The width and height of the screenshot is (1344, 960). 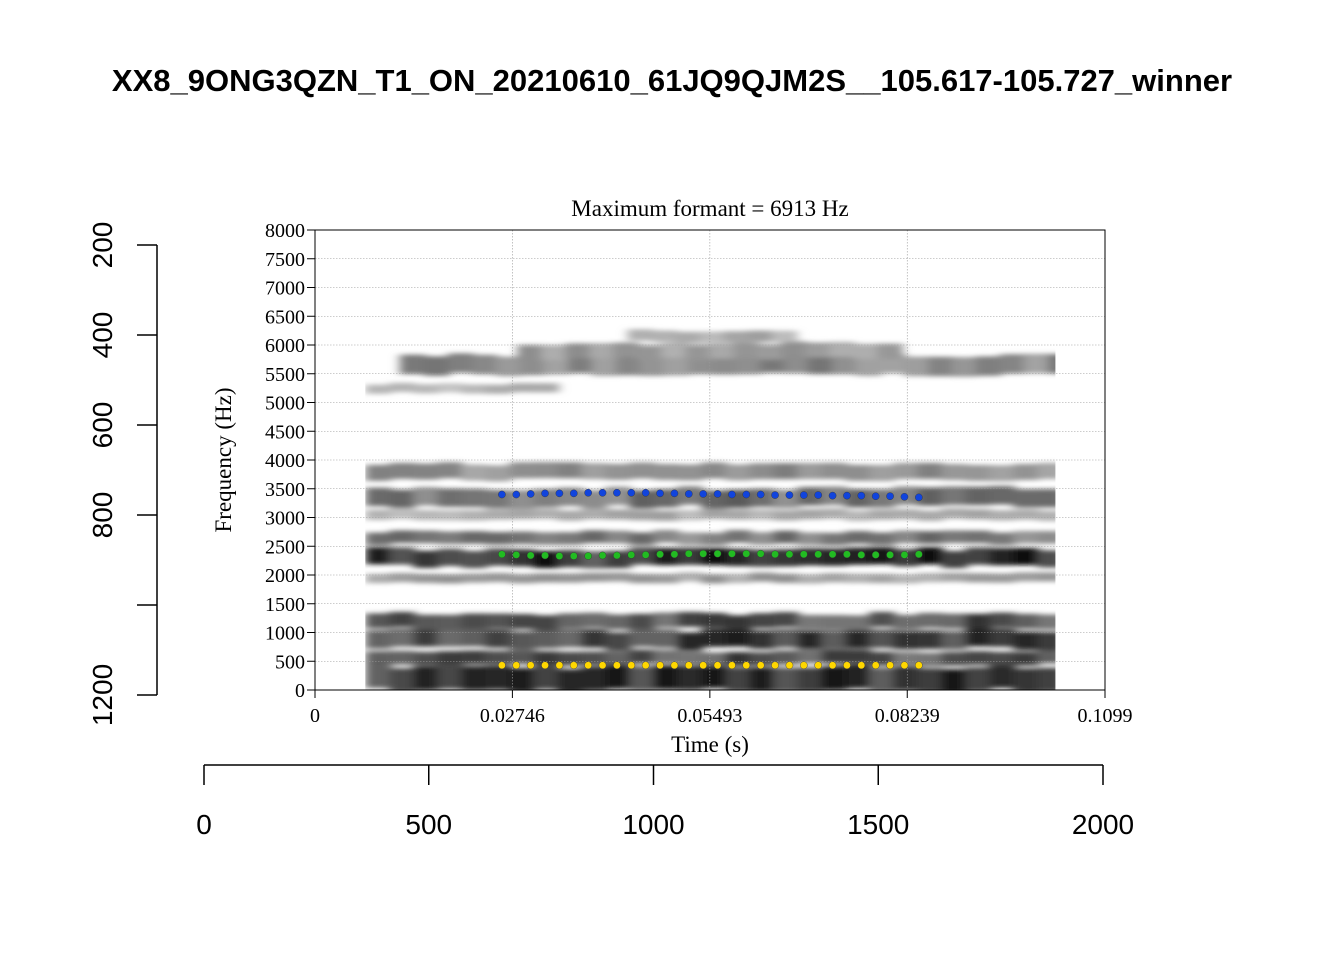 I want to click on outer-bottom-axis: 0 500 1000 1500 2000, so click(x=665, y=802).